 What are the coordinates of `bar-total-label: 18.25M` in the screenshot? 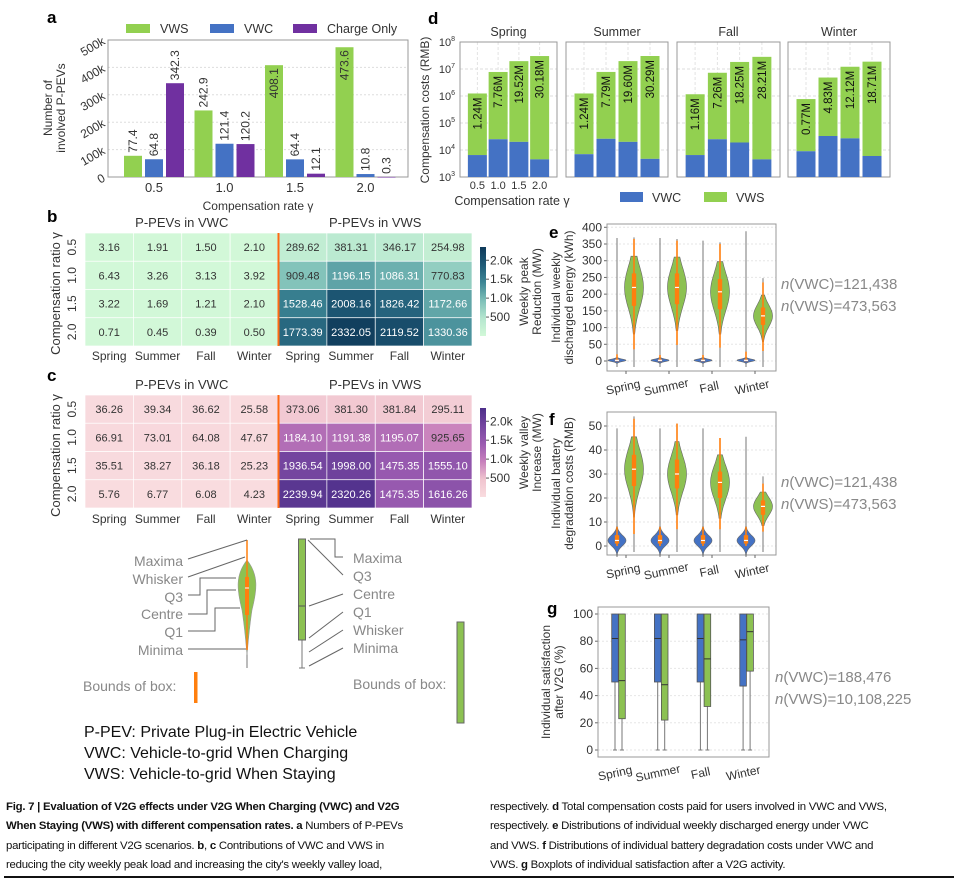 It's located at (741, 85).